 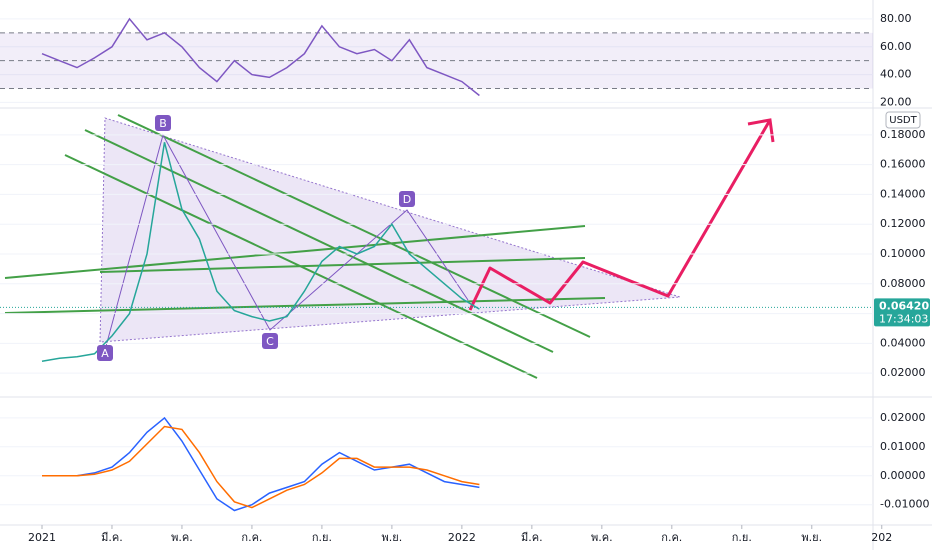 What do you see at coordinates (903, 134) in the screenshot?
I see `y-tick-label: 0.18000` at bounding box center [903, 134].